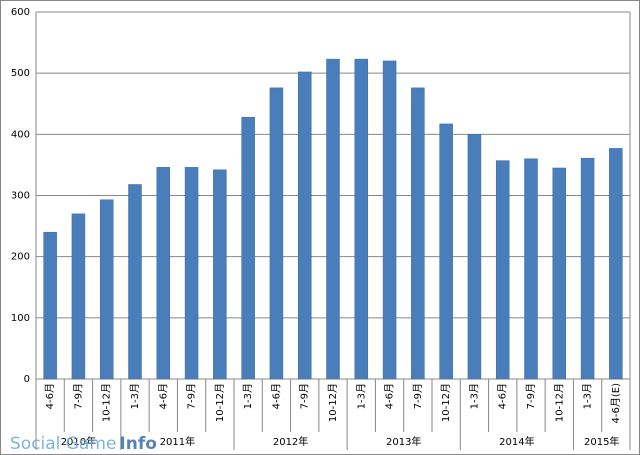  What do you see at coordinates (78, 441) in the screenshot?
I see `group-label: 2010年` at bounding box center [78, 441].